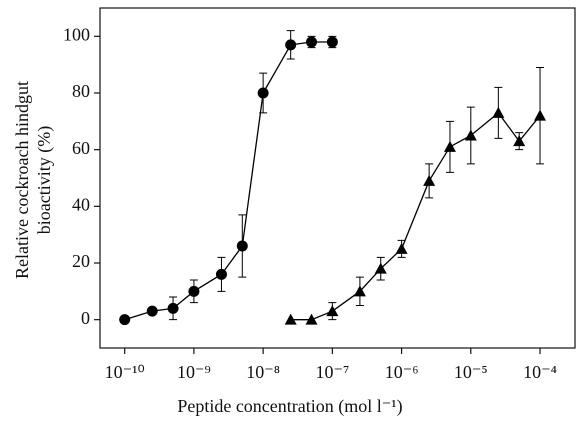 This screenshot has width=582, height=422. Describe the element at coordinates (402, 372) in the screenshot. I see `x-tick-label: 10⁻⁶` at that location.